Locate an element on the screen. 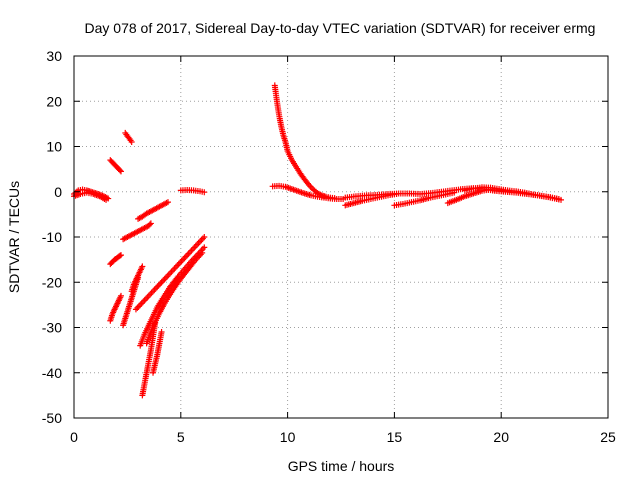 This screenshot has width=640, height=480. y-tick-label: -10 is located at coordinates (52, 237).